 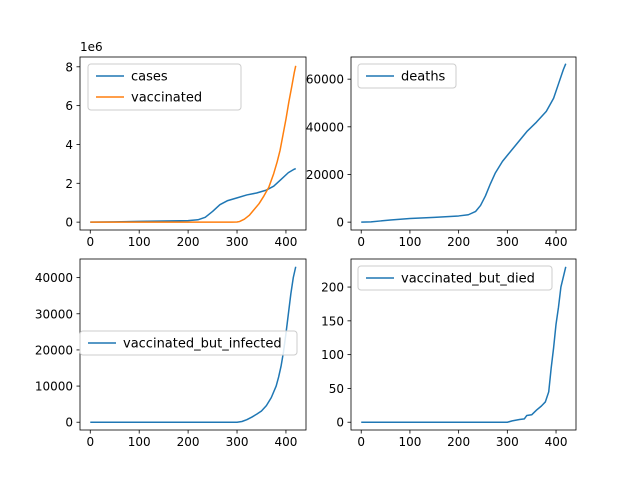 I want to click on legend-label: vaccinated, so click(x=166, y=98).